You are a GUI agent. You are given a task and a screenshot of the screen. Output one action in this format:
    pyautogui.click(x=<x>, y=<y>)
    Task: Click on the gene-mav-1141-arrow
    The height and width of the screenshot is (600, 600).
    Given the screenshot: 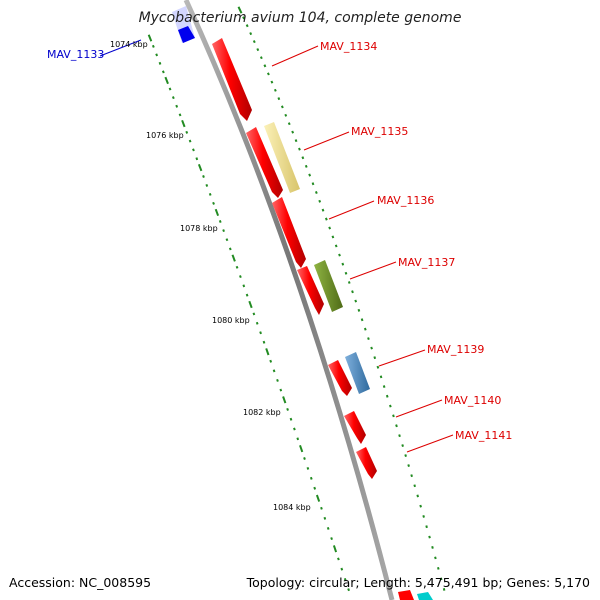 What is the action you would take?
    pyautogui.click(x=366, y=463)
    